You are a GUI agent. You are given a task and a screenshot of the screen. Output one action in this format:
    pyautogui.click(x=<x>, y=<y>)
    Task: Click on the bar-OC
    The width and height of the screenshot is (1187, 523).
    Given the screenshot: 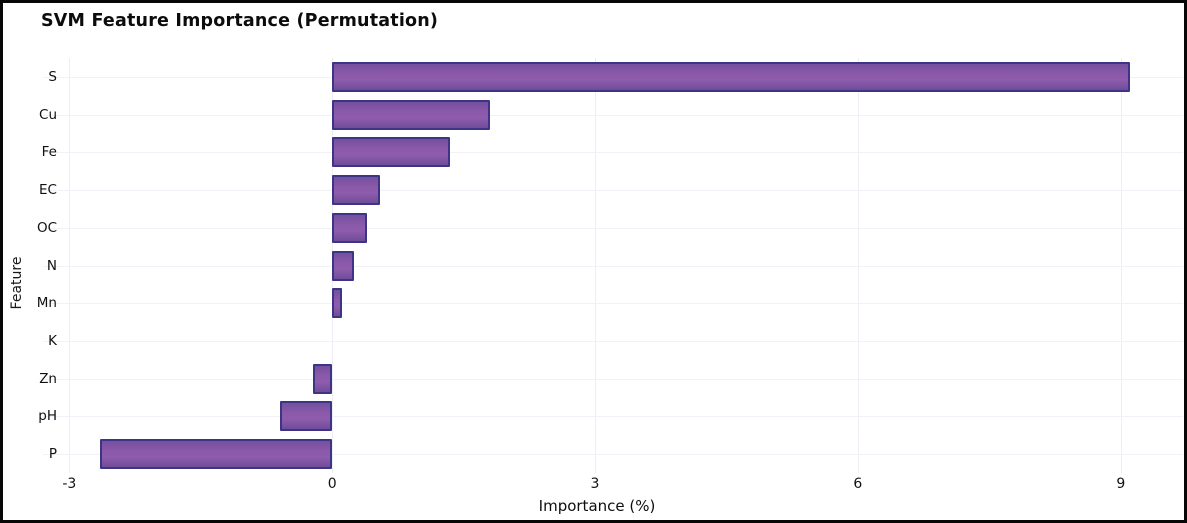 What is the action you would take?
    pyautogui.click(x=350, y=227)
    